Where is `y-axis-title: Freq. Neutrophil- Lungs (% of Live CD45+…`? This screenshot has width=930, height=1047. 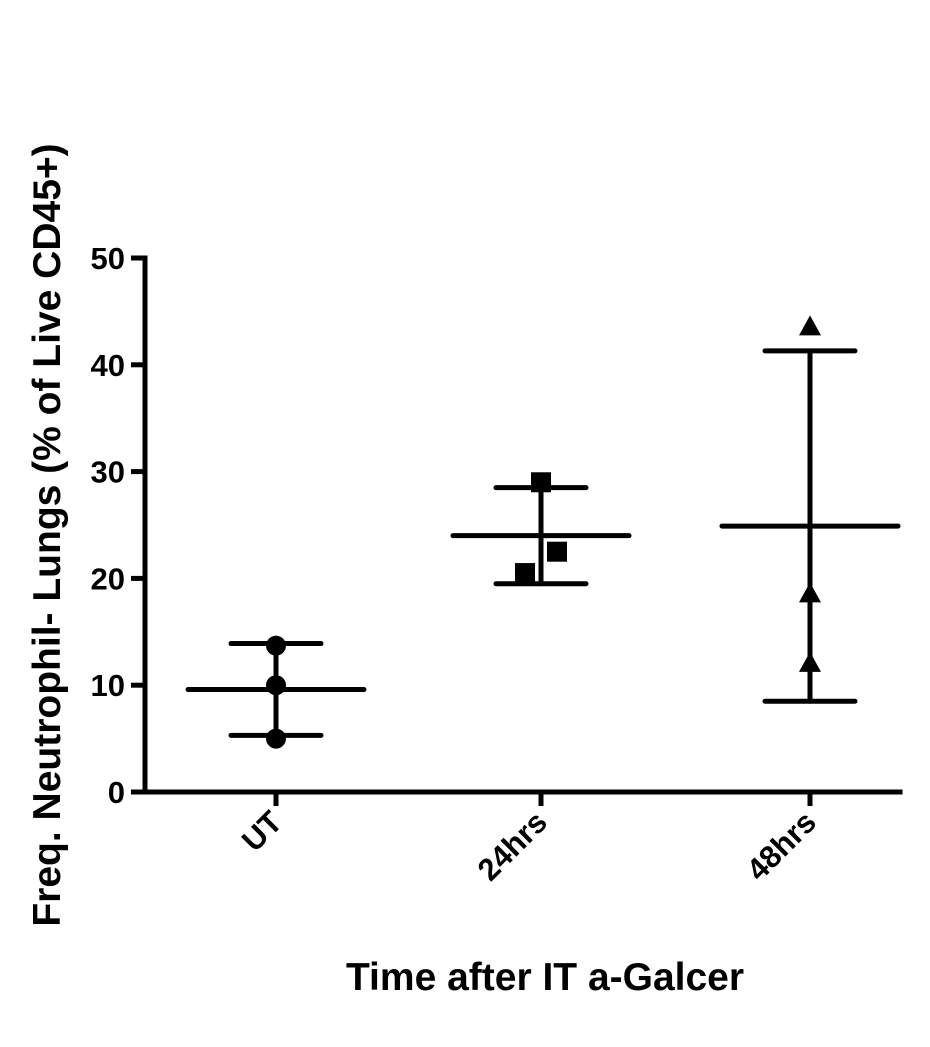
y-axis-title: Freq. Neutrophil- Lungs (% of Live CD45+… is located at coordinates (47, 534).